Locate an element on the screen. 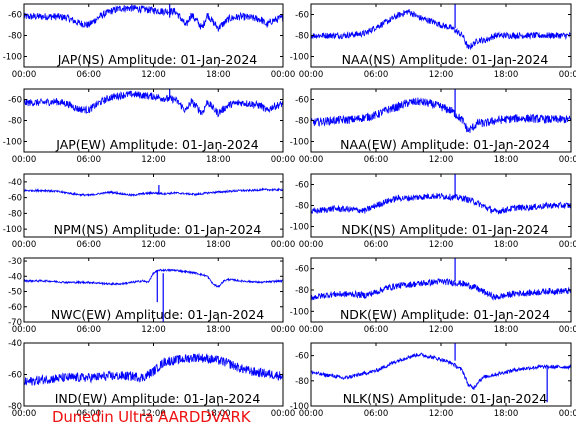 This screenshot has height=432, width=576. credit-label: Dunedin Ultra AARDDVARK is located at coordinates (151, 417).